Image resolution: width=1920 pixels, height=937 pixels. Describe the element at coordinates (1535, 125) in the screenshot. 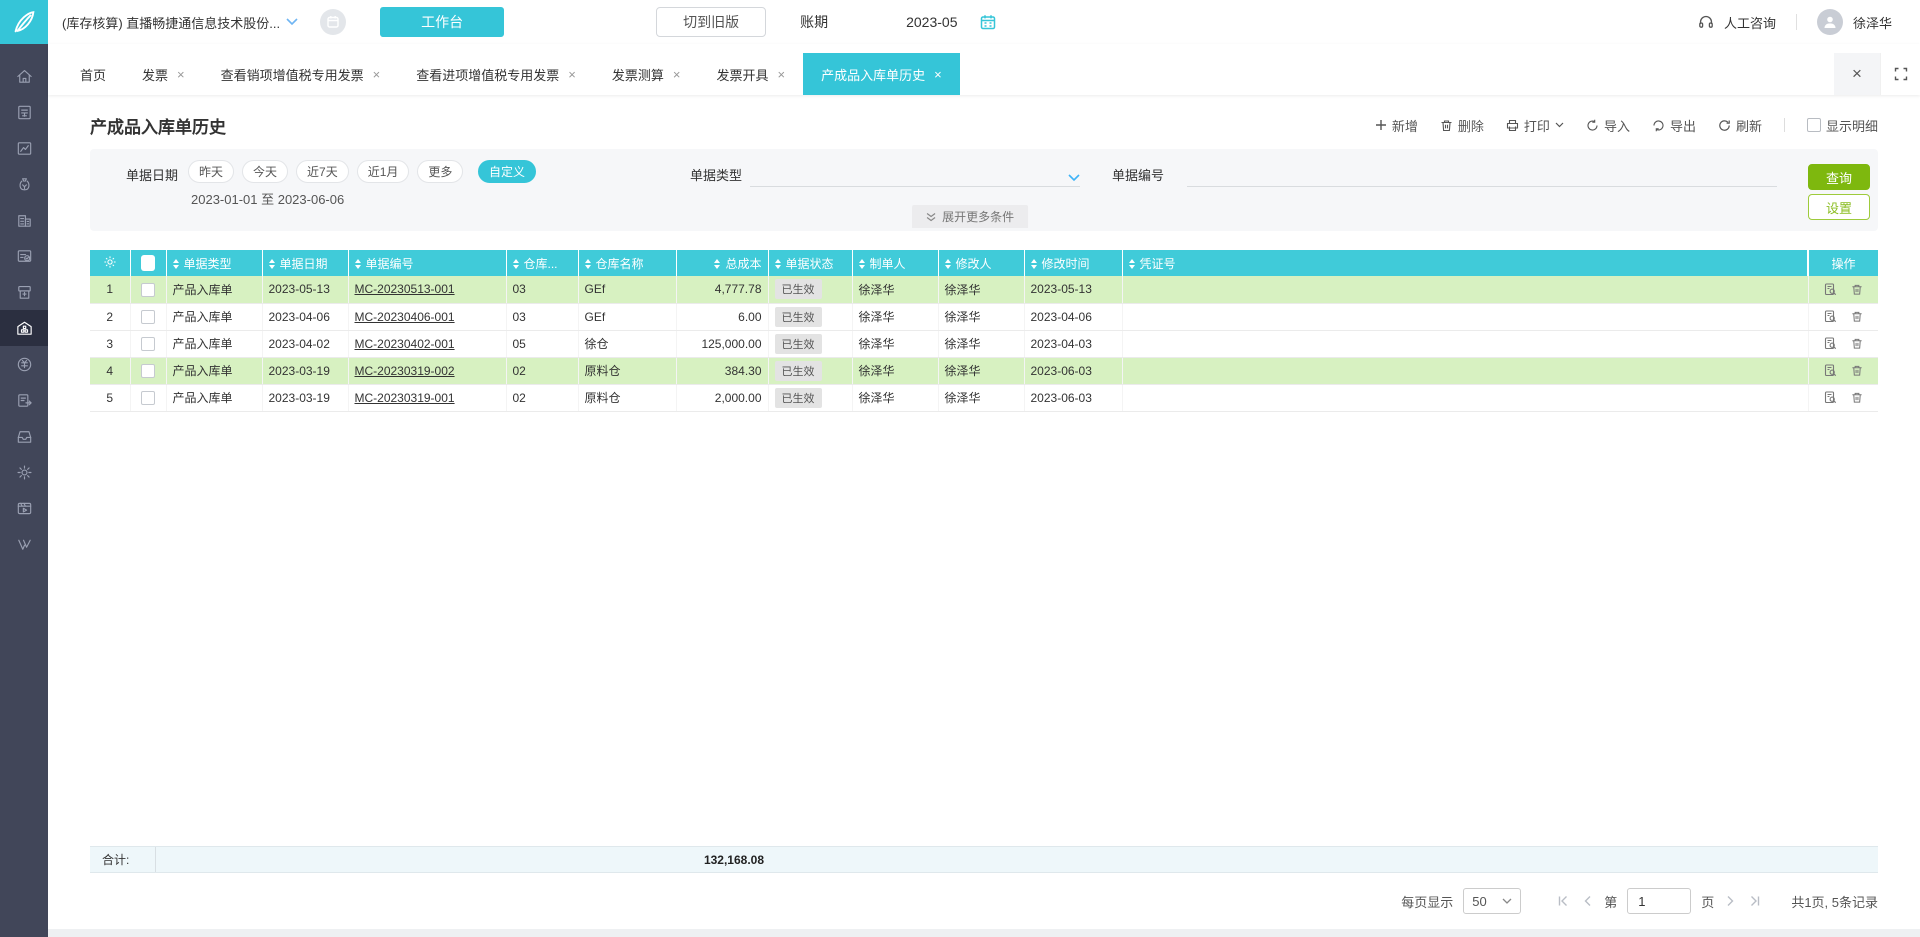

I see `print-button: 打印` at that location.